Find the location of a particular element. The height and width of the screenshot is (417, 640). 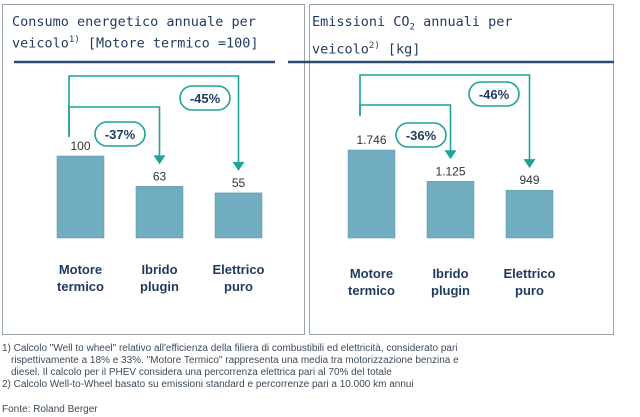

chart-title-energy-unit: [Motore termico =100] is located at coordinates (169, 43).